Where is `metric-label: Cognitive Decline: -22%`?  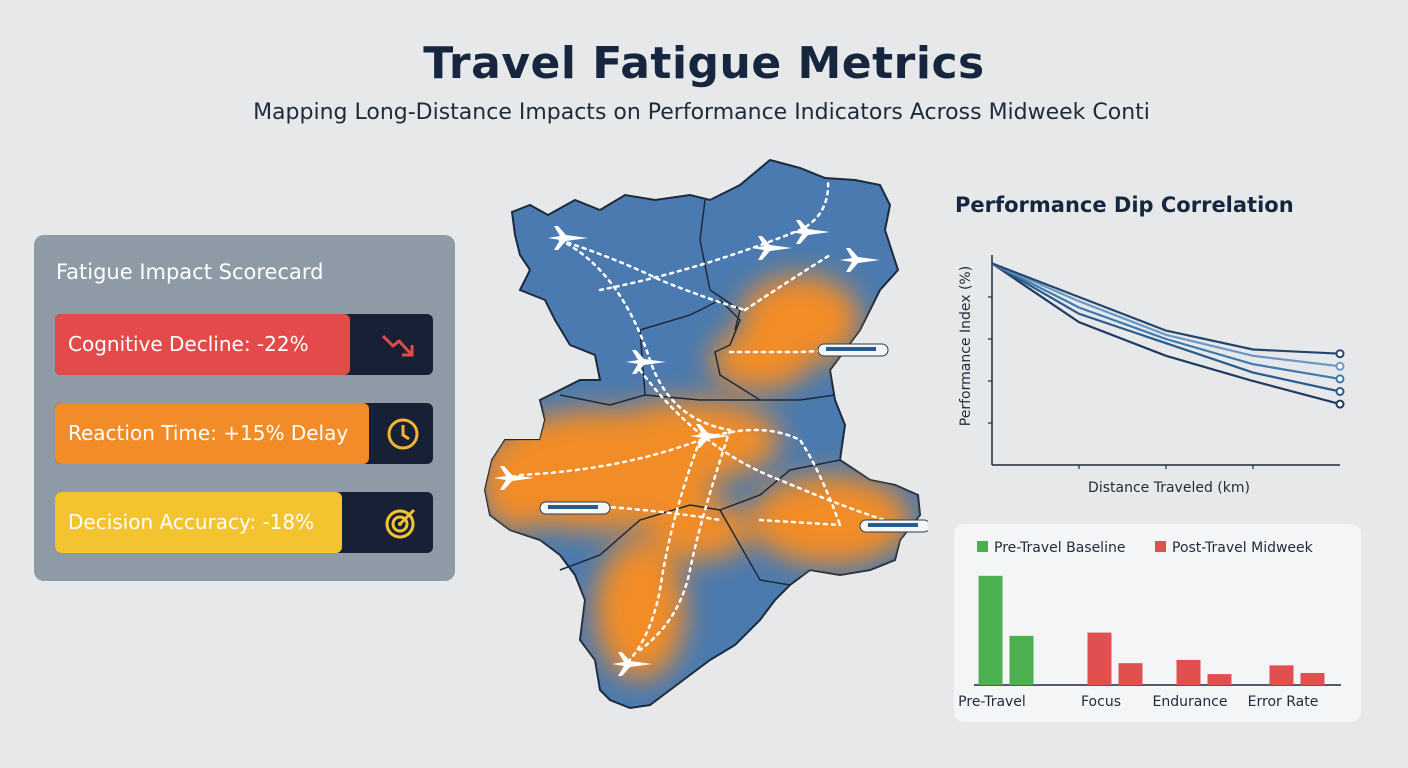
metric-label: Cognitive Decline: -22% is located at coordinates (188, 344).